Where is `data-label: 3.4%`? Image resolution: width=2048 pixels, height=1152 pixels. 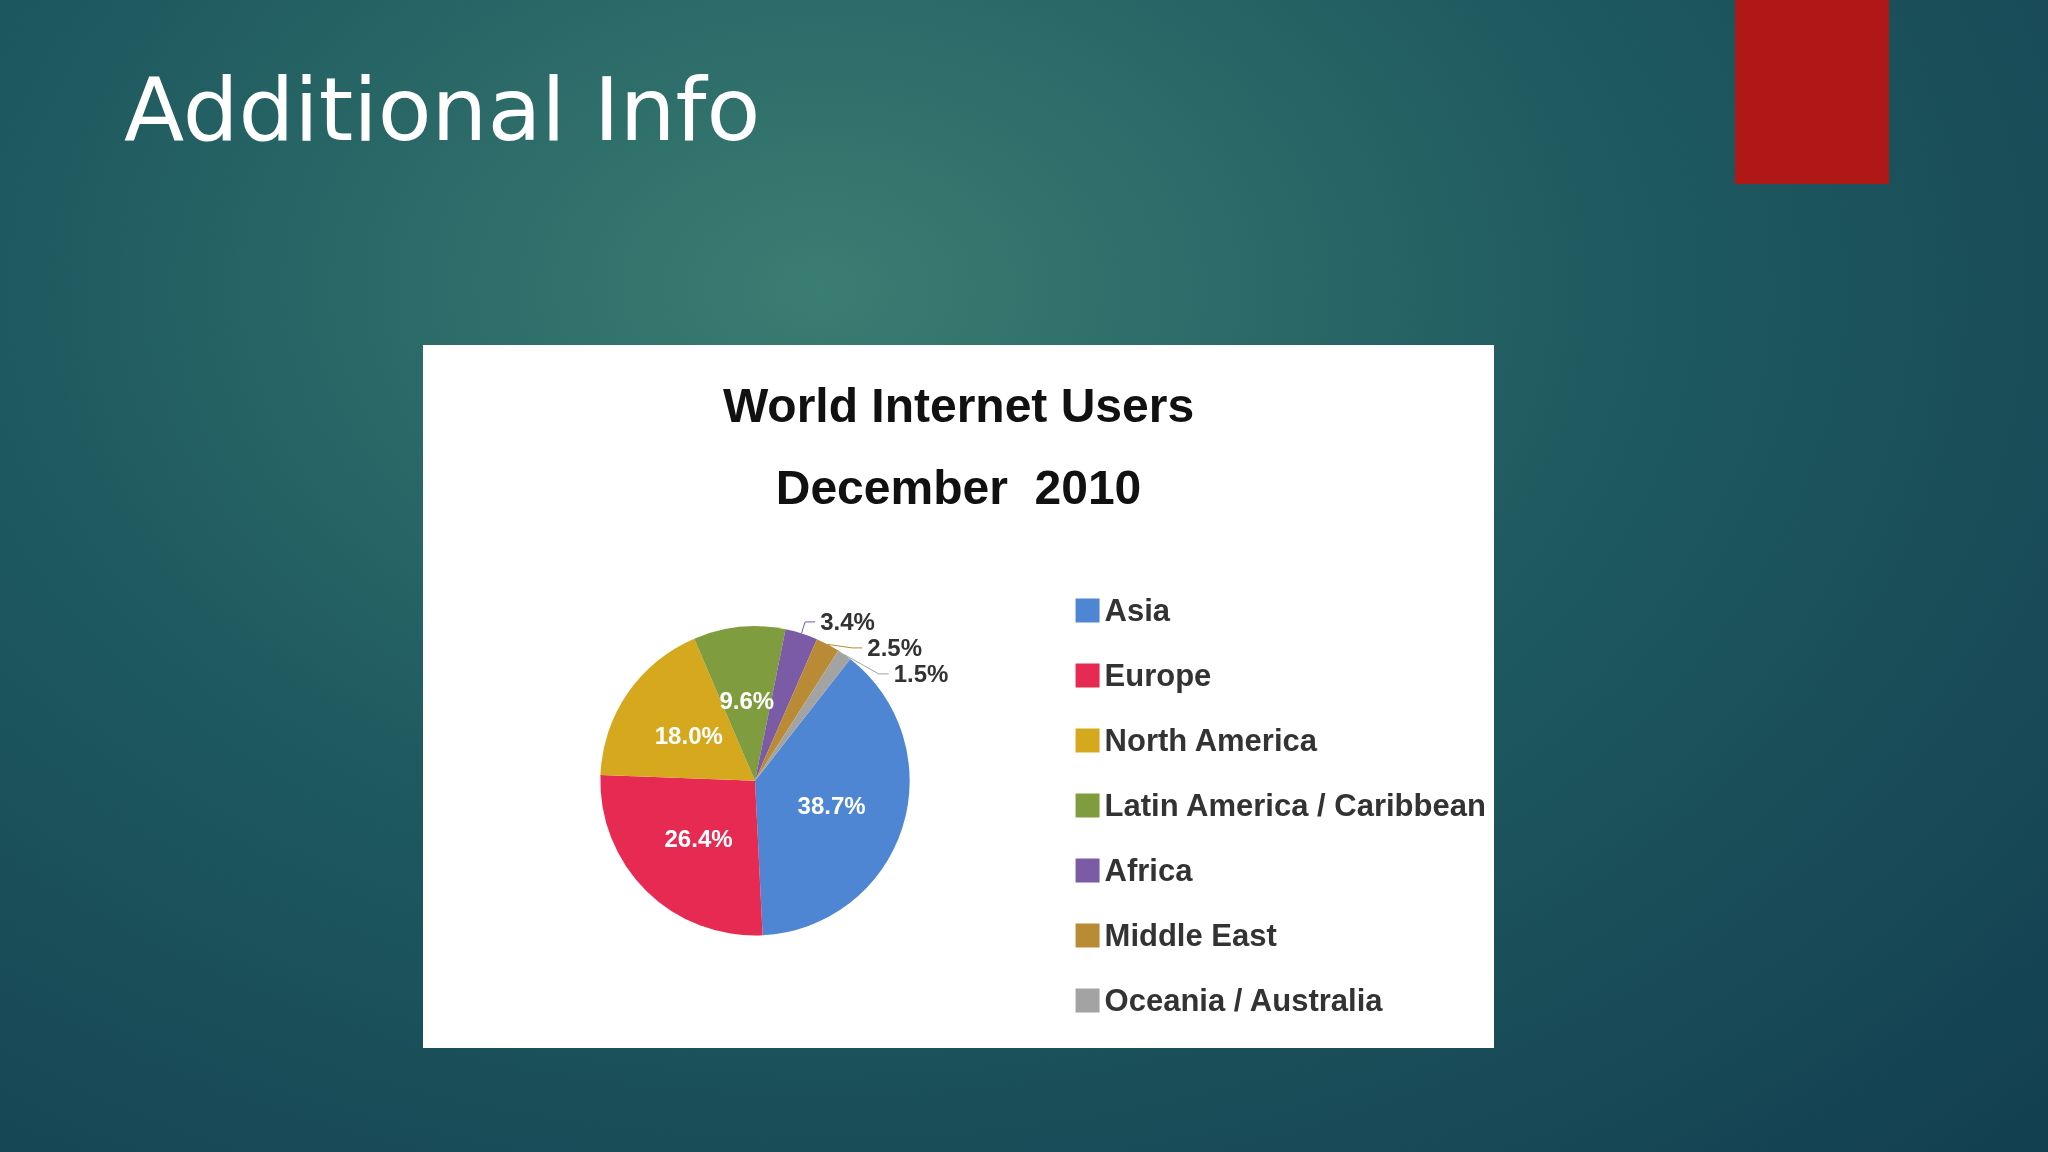 data-label: 3.4% is located at coordinates (847, 622).